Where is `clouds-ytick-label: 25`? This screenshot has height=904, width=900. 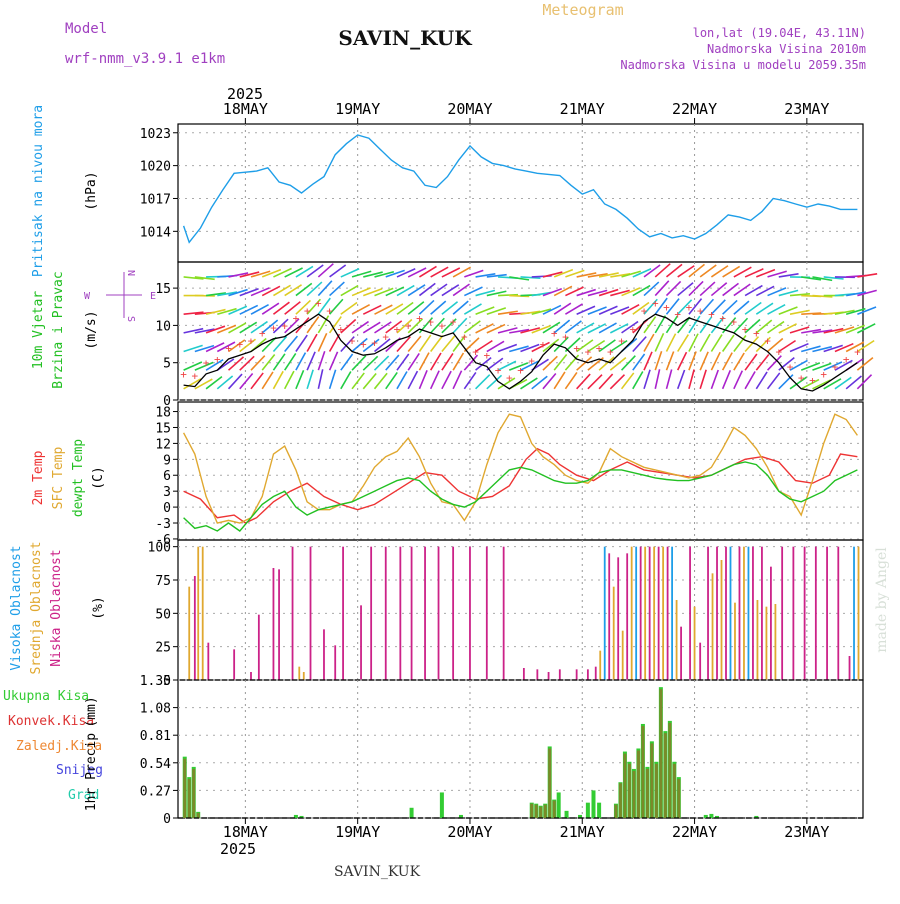
clouds-ytick-label: 25 is located at coordinates (163, 648).